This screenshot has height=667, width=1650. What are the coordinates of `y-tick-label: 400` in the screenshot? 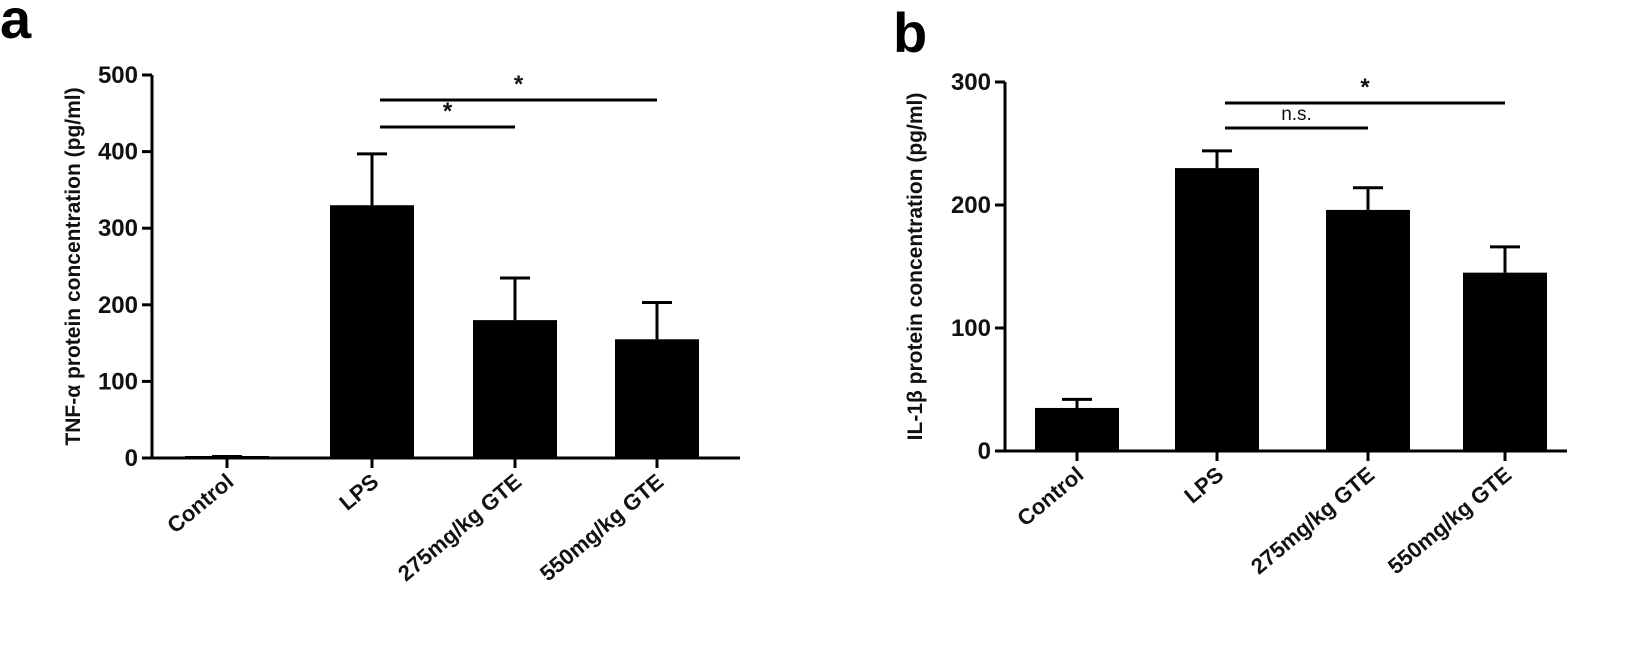 It's located at (118, 152).